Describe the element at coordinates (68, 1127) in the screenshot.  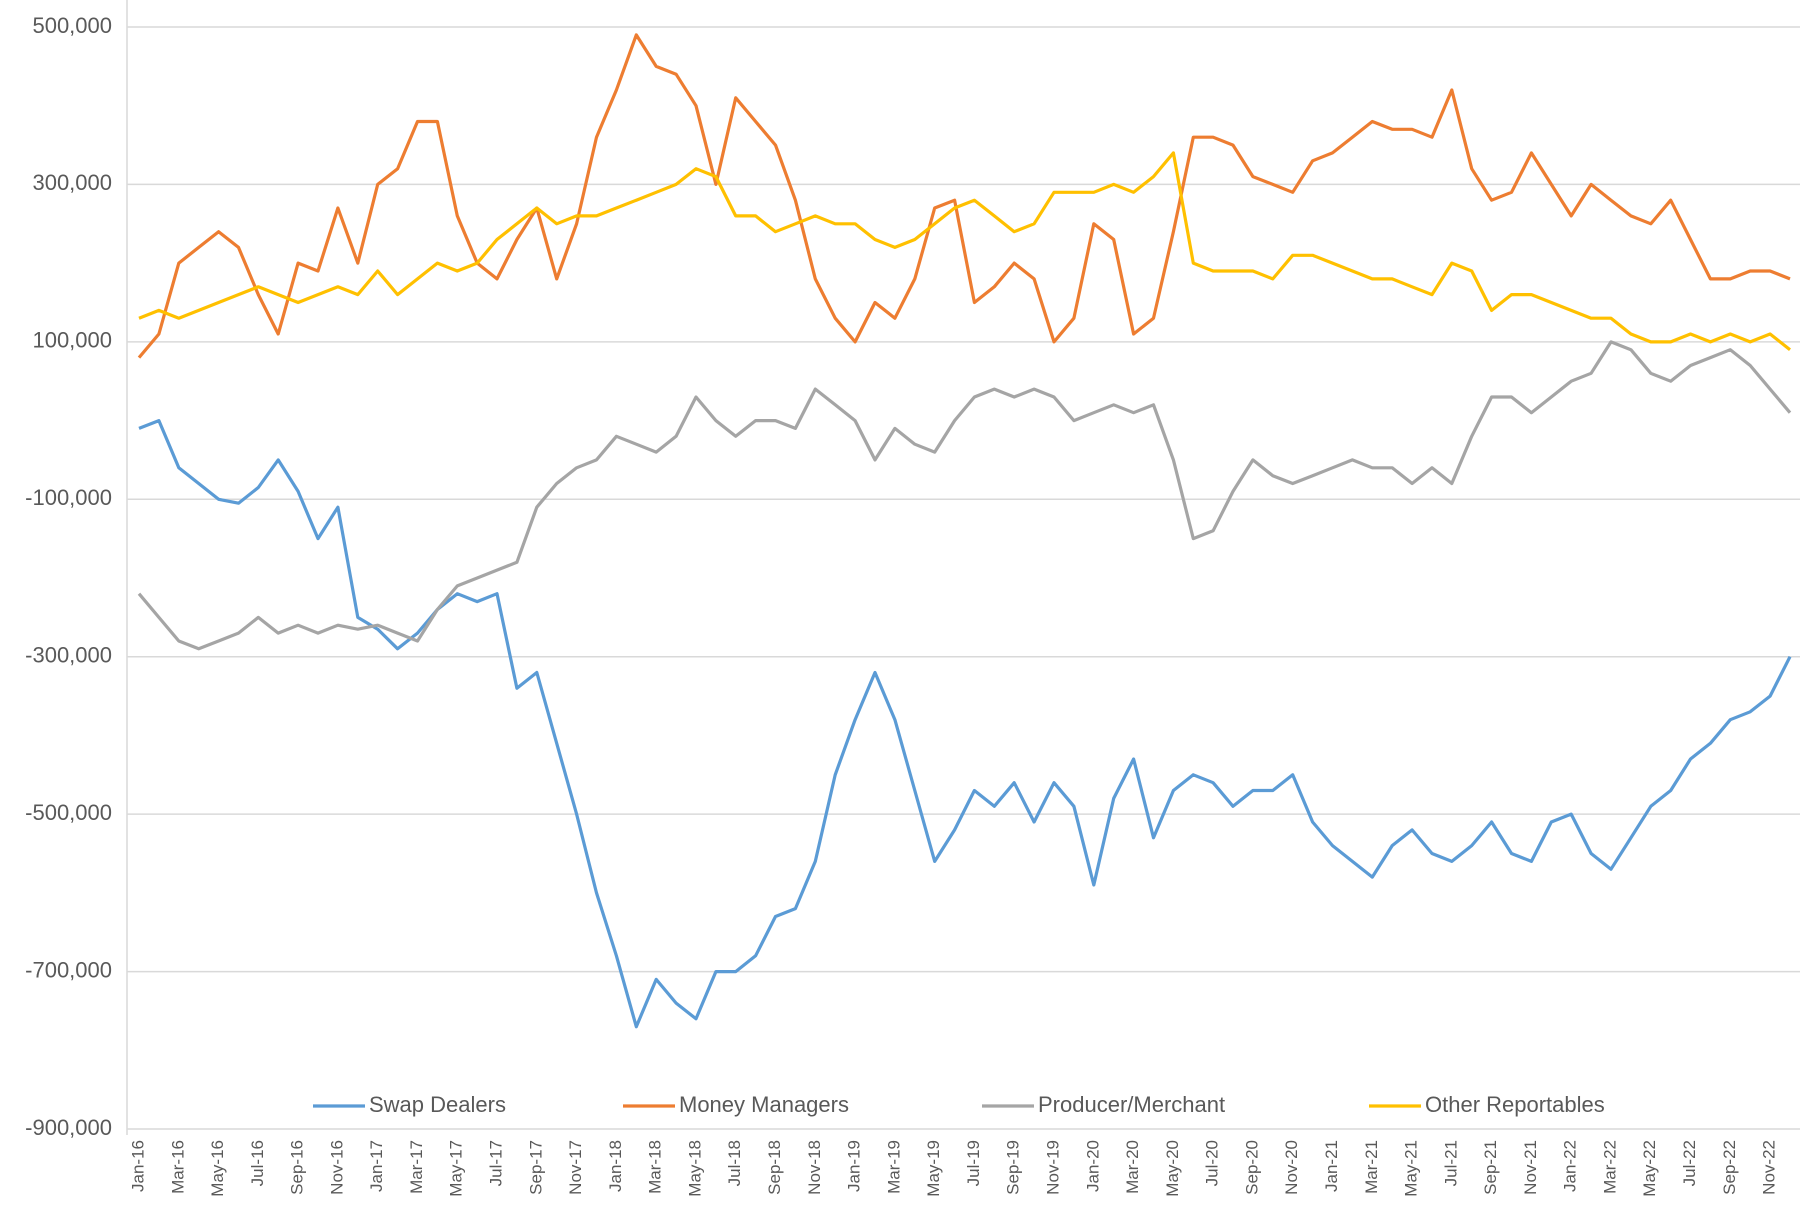
I see `y-tick-label: -900,000` at that location.